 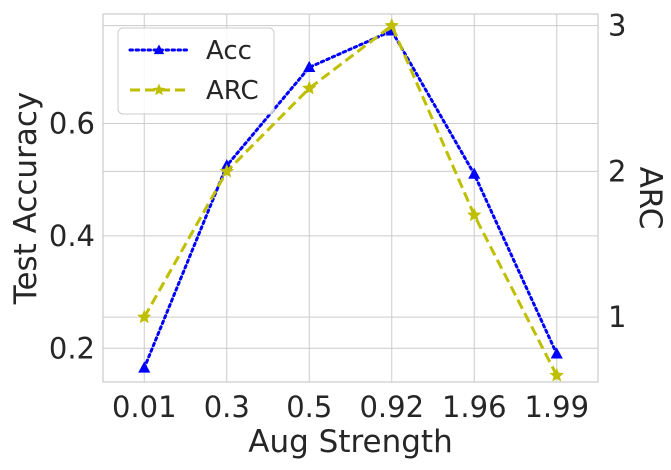 I want to click on y-tick-label: 0.4, so click(x=72, y=236).